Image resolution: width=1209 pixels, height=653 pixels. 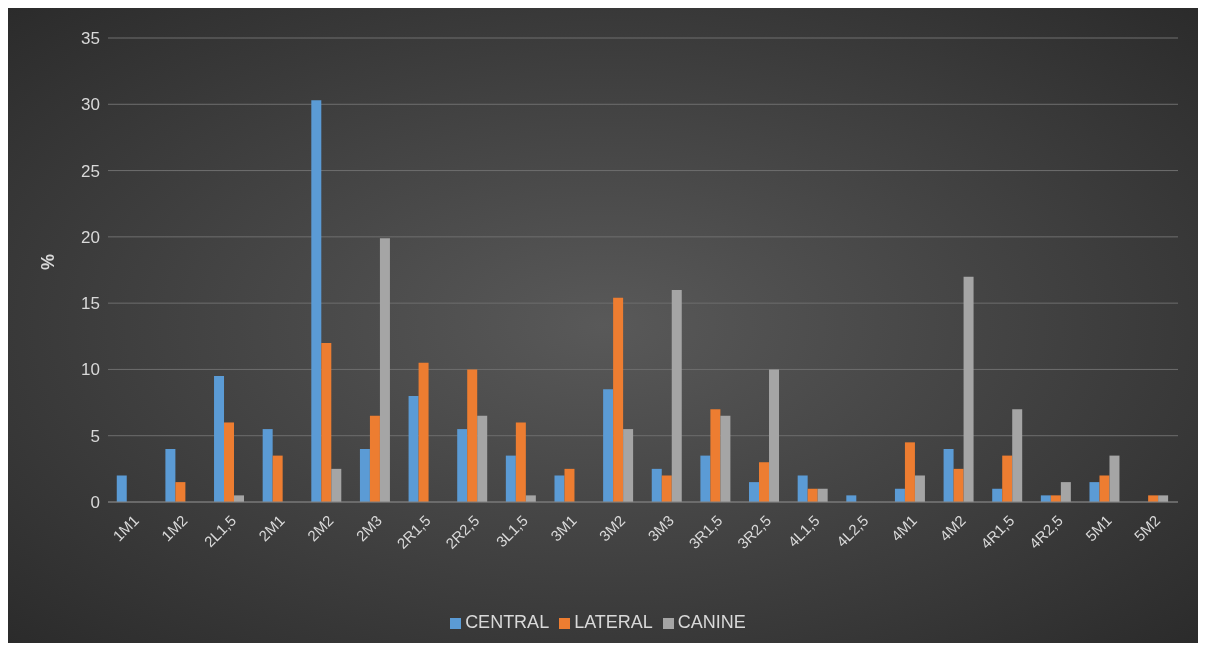 I want to click on y-tick-label: 35, so click(x=90, y=39).